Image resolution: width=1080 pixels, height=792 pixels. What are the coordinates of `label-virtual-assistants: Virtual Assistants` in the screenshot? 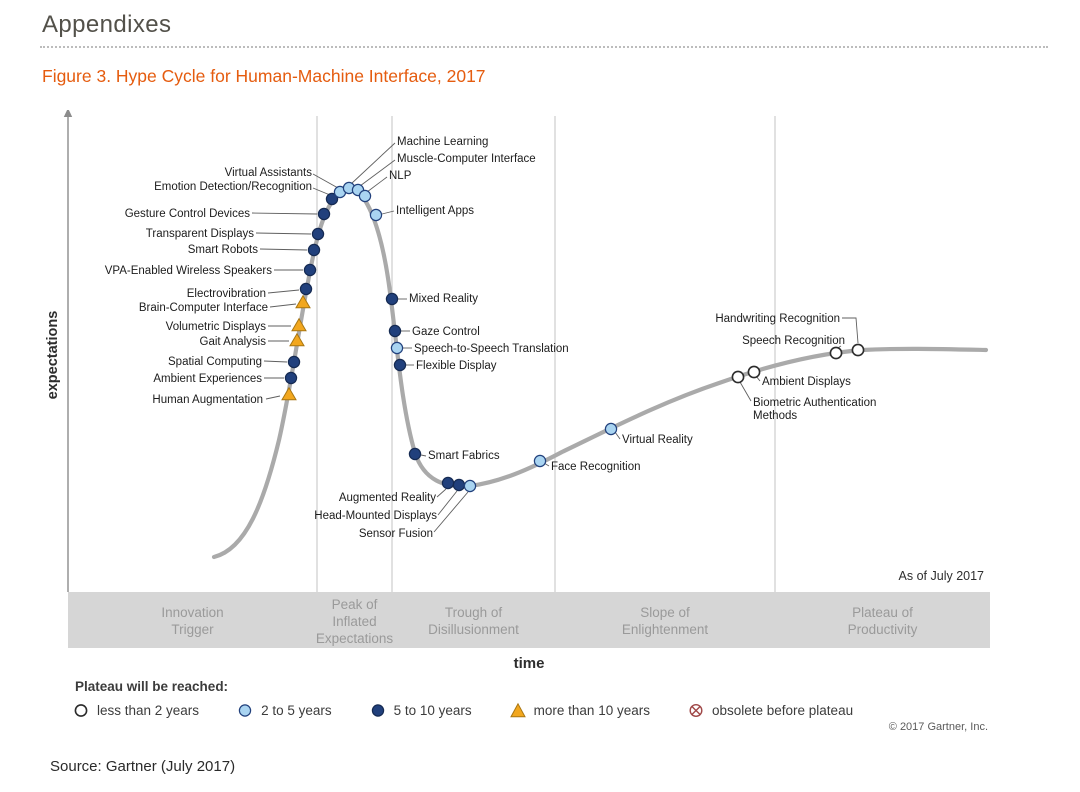 It's located at (269, 173).